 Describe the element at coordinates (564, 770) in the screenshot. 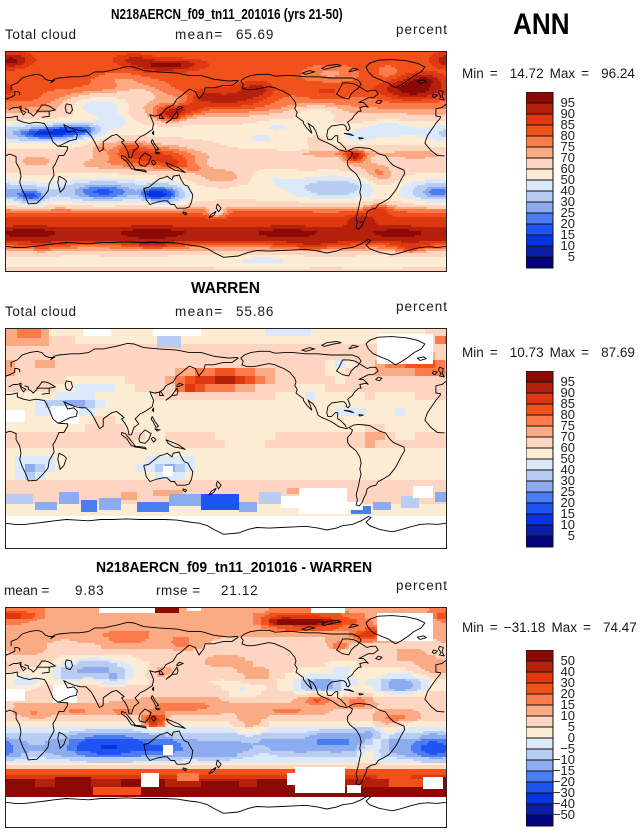

I see `svg-text: −15` at that location.